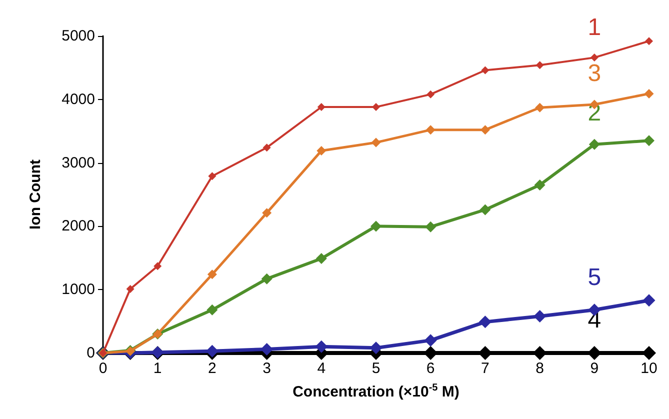 Image resolution: width=669 pixels, height=419 pixels. What do you see at coordinates (212, 368) in the screenshot?
I see `x-tick-label: 2` at bounding box center [212, 368].